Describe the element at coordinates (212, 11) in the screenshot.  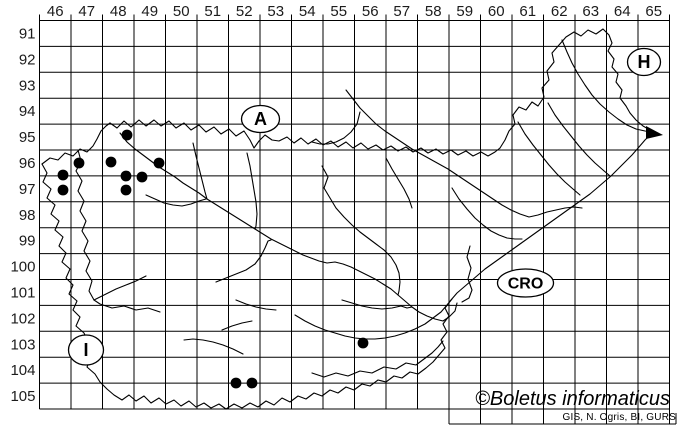
I see `col-label: 51` at that location.